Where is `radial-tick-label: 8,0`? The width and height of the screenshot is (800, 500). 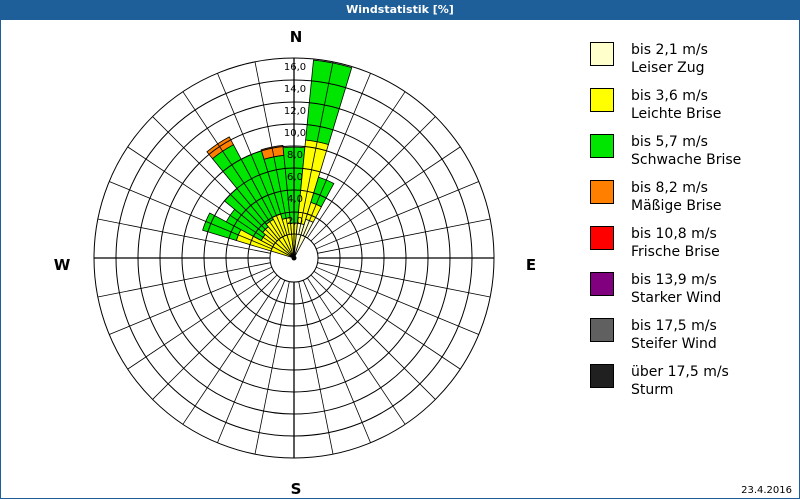
radial-tick-label: 8,0 is located at coordinates (295, 155).